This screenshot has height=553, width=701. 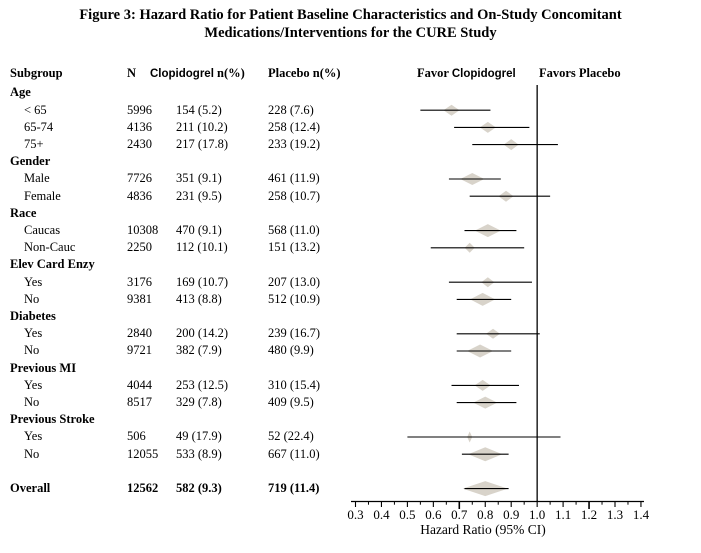 What do you see at coordinates (483, 74) in the screenshot?
I see `favor-drug: Clopidogrel` at bounding box center [483, 74].